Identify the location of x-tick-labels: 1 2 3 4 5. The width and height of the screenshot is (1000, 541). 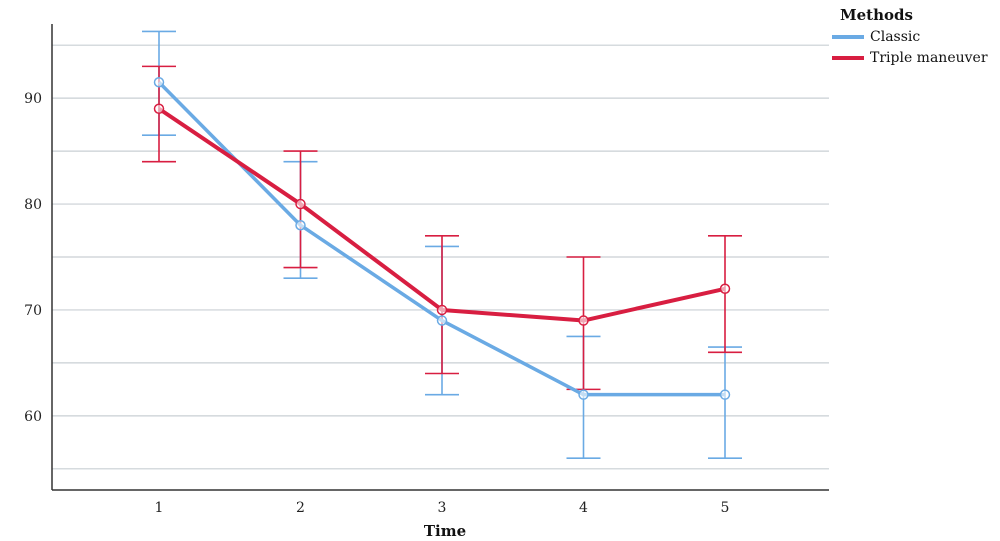
(442, 508).